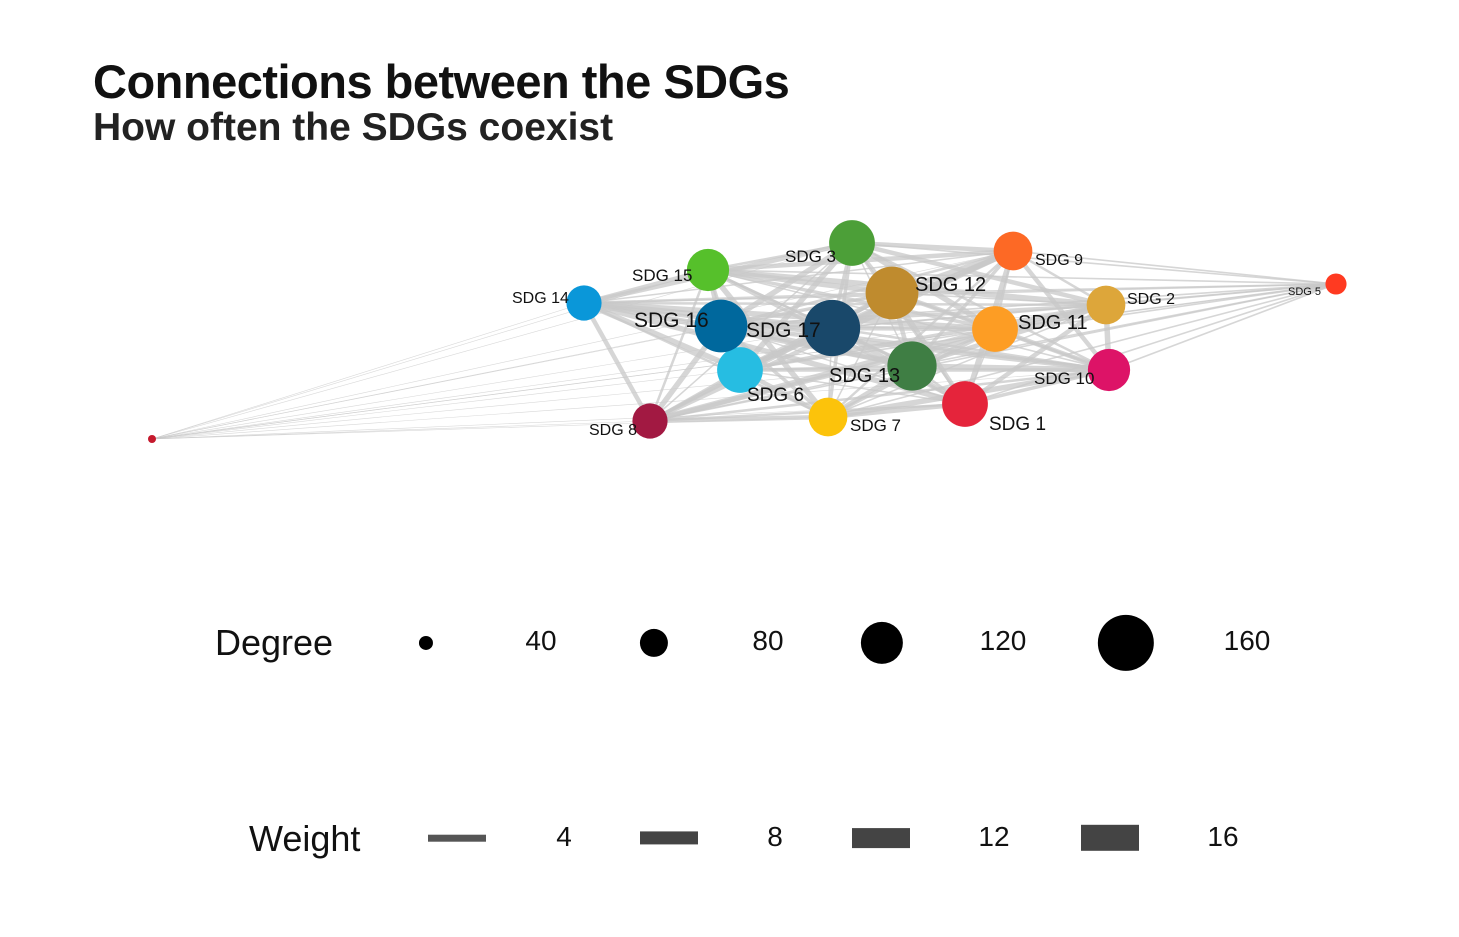 Image resolution: width=1459 pixels, height=937 pixels. What do you see at coordinates (1059, 260) in the screenshot?
I see `node-label-sdg-9: SDG 9` at bounding box center [1059, 260].